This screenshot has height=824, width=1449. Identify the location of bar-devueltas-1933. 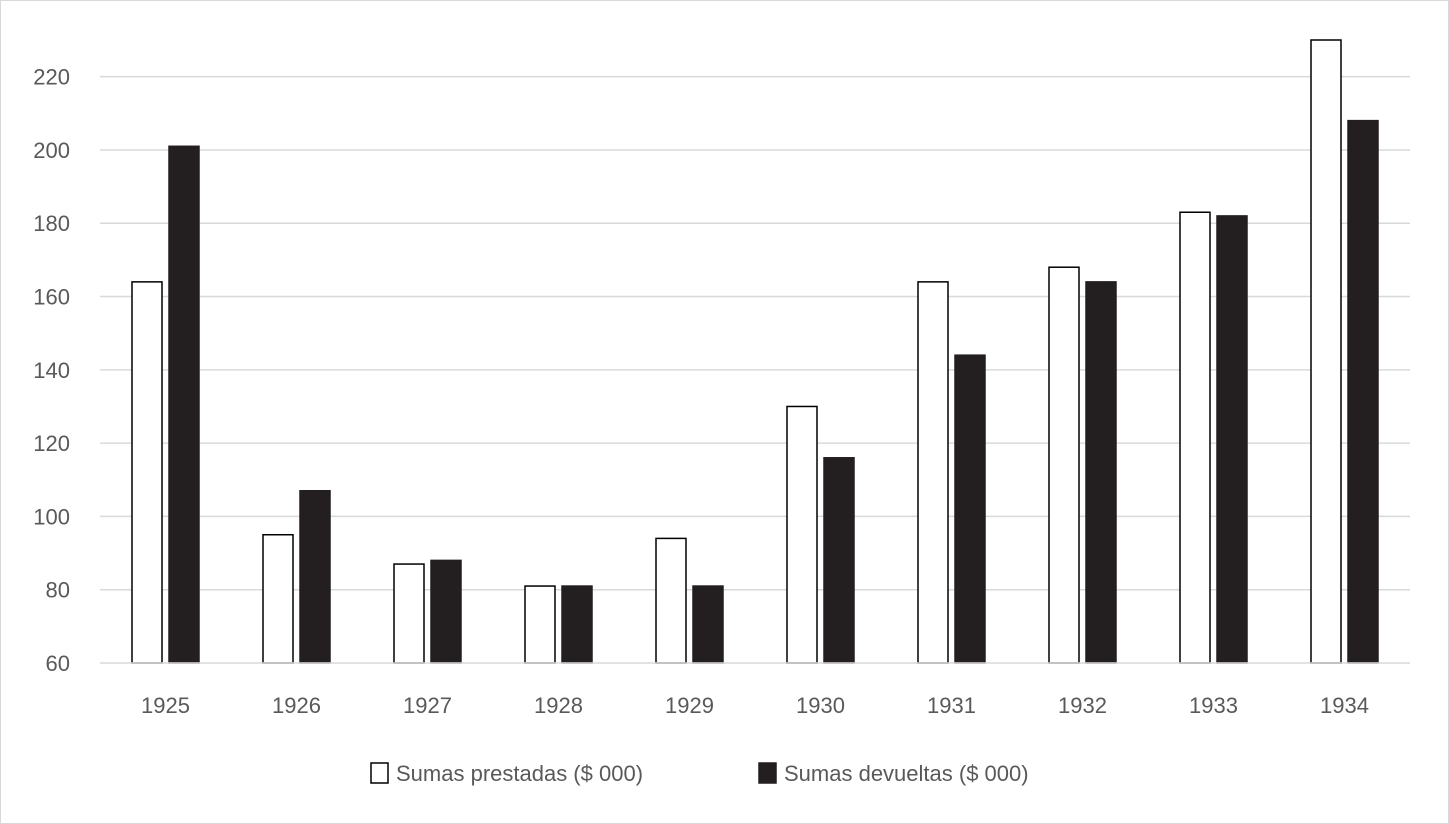
(1232, 439).